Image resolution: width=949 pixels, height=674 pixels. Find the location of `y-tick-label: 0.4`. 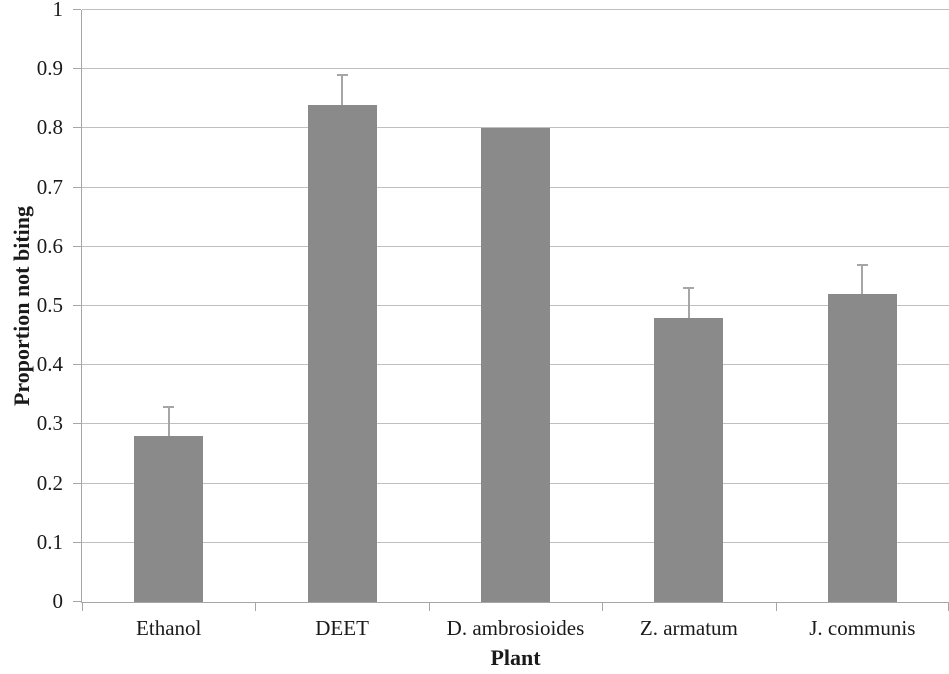

y-tick-label: 0.4 is located at coordinates (49, 364).